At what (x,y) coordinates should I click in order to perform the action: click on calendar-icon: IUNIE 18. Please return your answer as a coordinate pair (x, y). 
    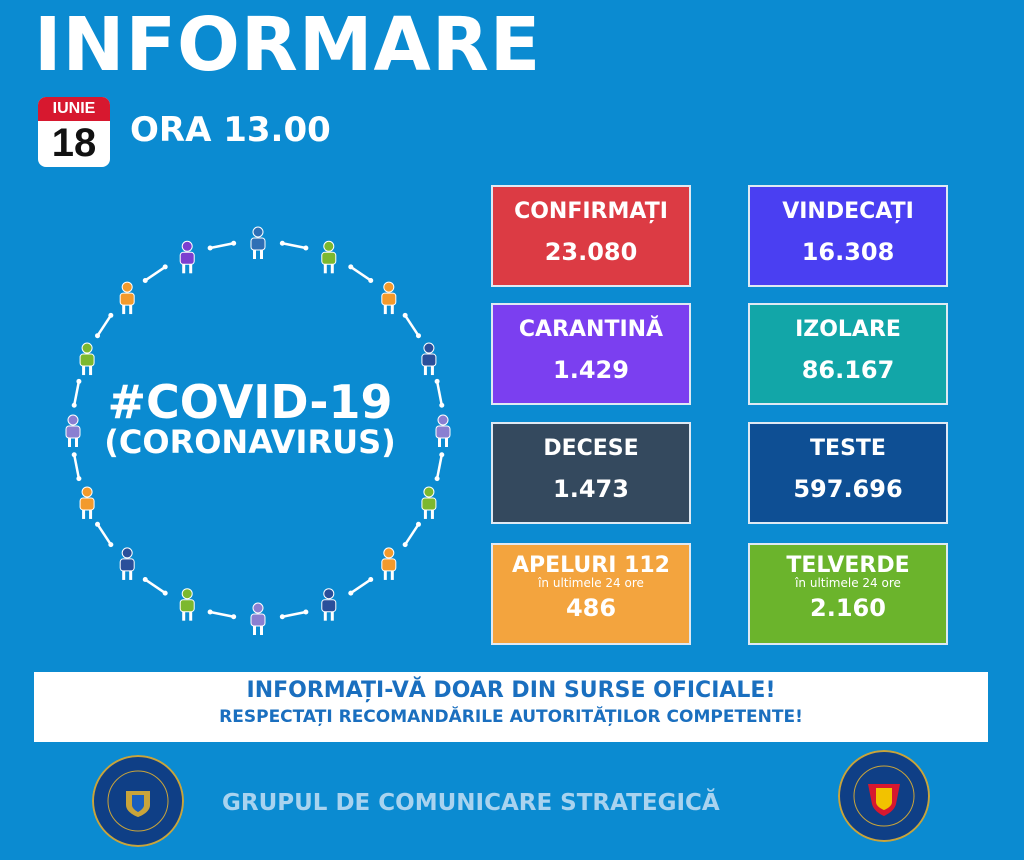
    Looking at the image, I should click on (74, 132).